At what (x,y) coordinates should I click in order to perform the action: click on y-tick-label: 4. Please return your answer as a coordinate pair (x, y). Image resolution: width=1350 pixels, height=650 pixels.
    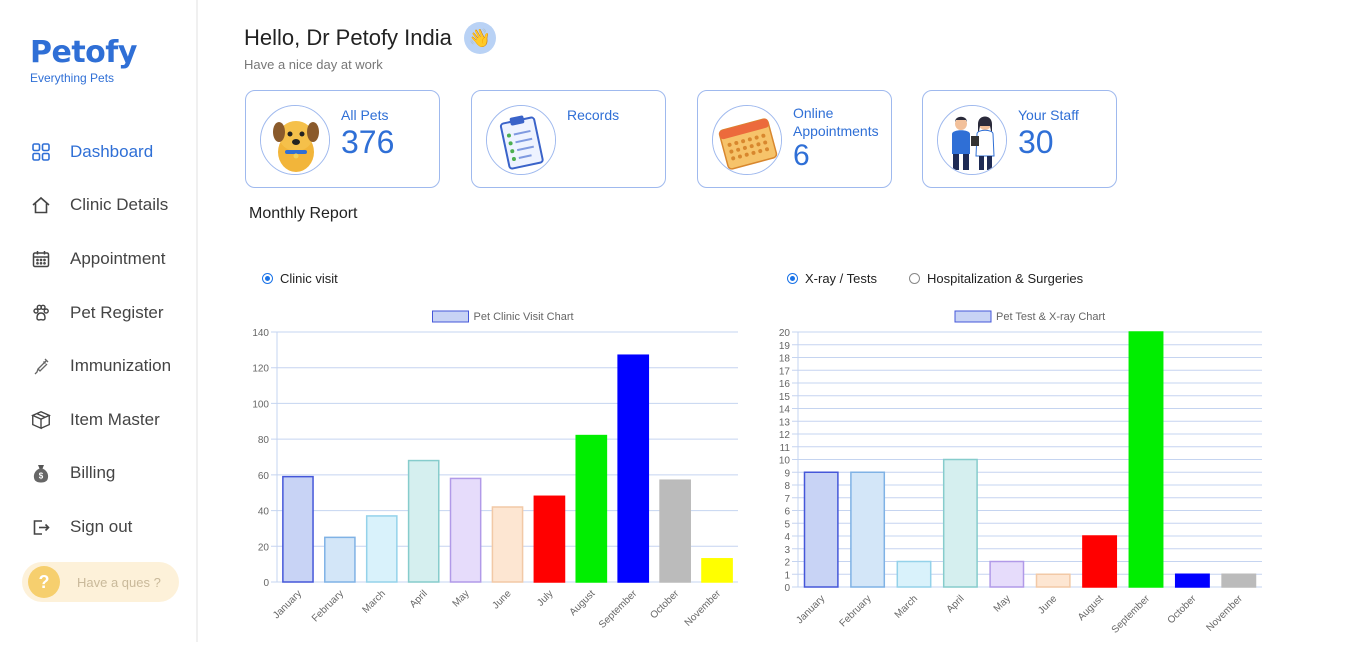
    Looking at the image, I should click on (787, 537).